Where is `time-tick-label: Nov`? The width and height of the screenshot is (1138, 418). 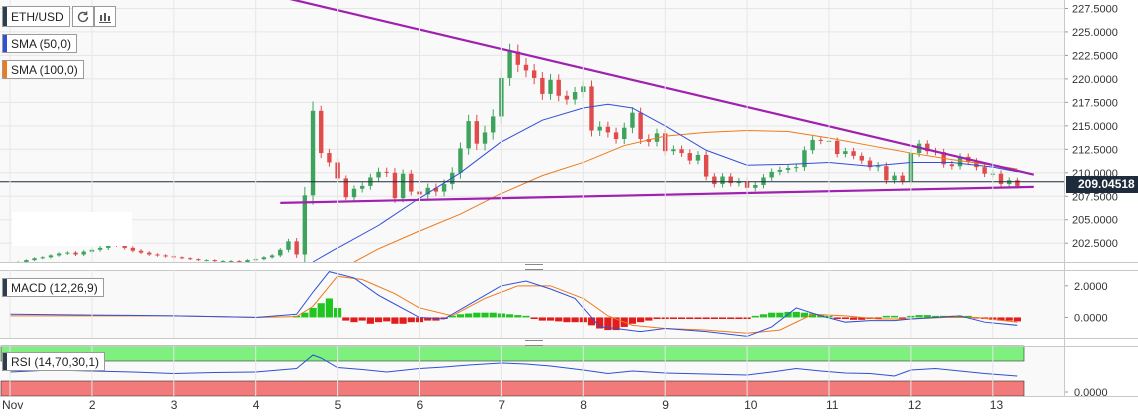
time-tick-label: Nov is located at coordinates (12, 405).